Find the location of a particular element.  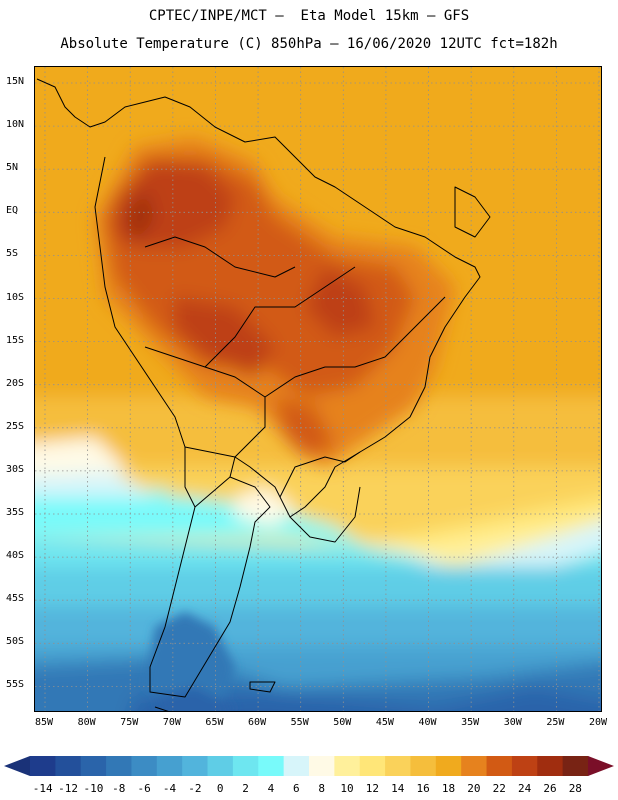

lat-label: 30S is located at coordinates (15, 469).